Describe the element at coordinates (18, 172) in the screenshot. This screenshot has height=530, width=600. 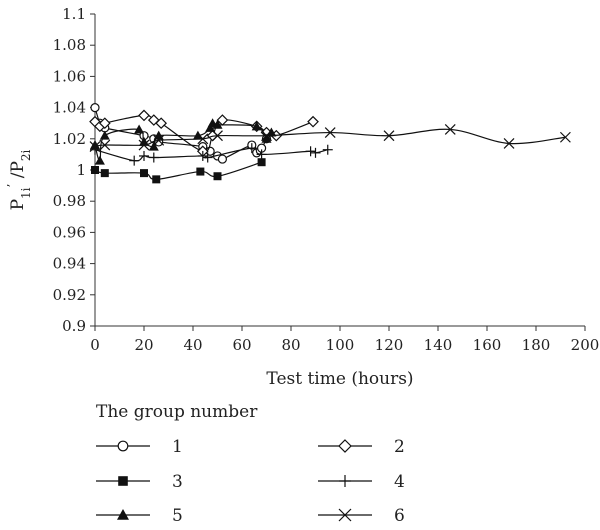
I see `y-axis-title-slash: /P` at that location.